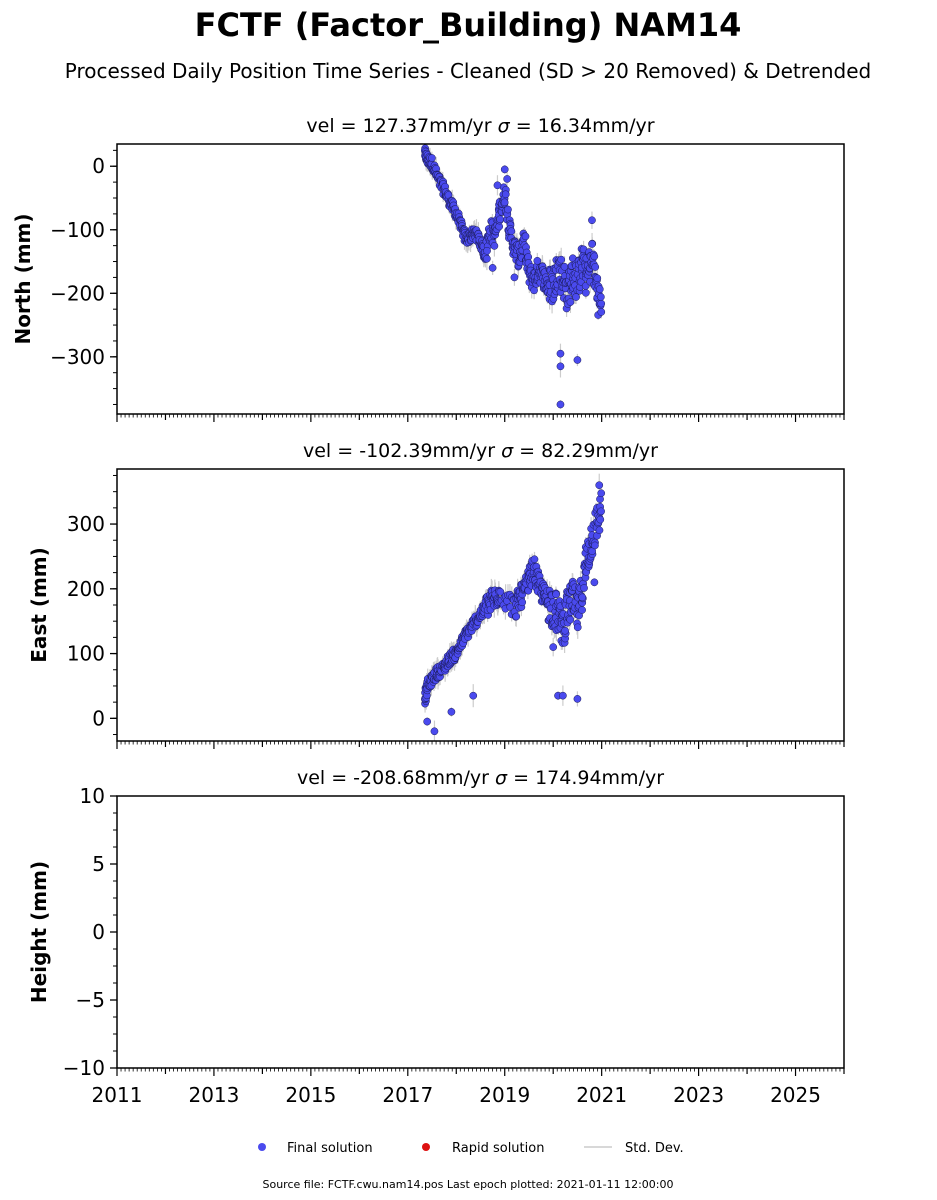 This screenshot has width=937, height=1200. What do you see at coordinates (310, 1095) in the screenshot?
I see `x-tick-label: 2015` at bounding box center [310, 1095].